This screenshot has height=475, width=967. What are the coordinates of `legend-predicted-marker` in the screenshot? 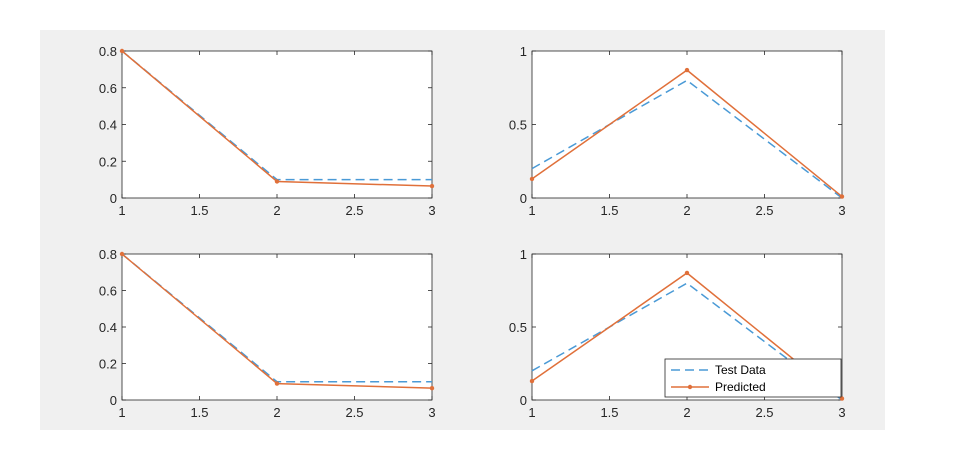 It's located at (690, 387).